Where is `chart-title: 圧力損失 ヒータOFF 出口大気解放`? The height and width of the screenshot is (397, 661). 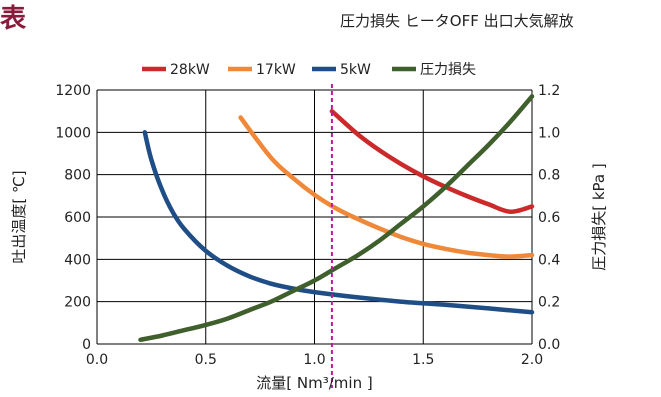 chart-title: 圧力損失 ヒータOFF 出口大気解放 is located at coordinates (457, 21).